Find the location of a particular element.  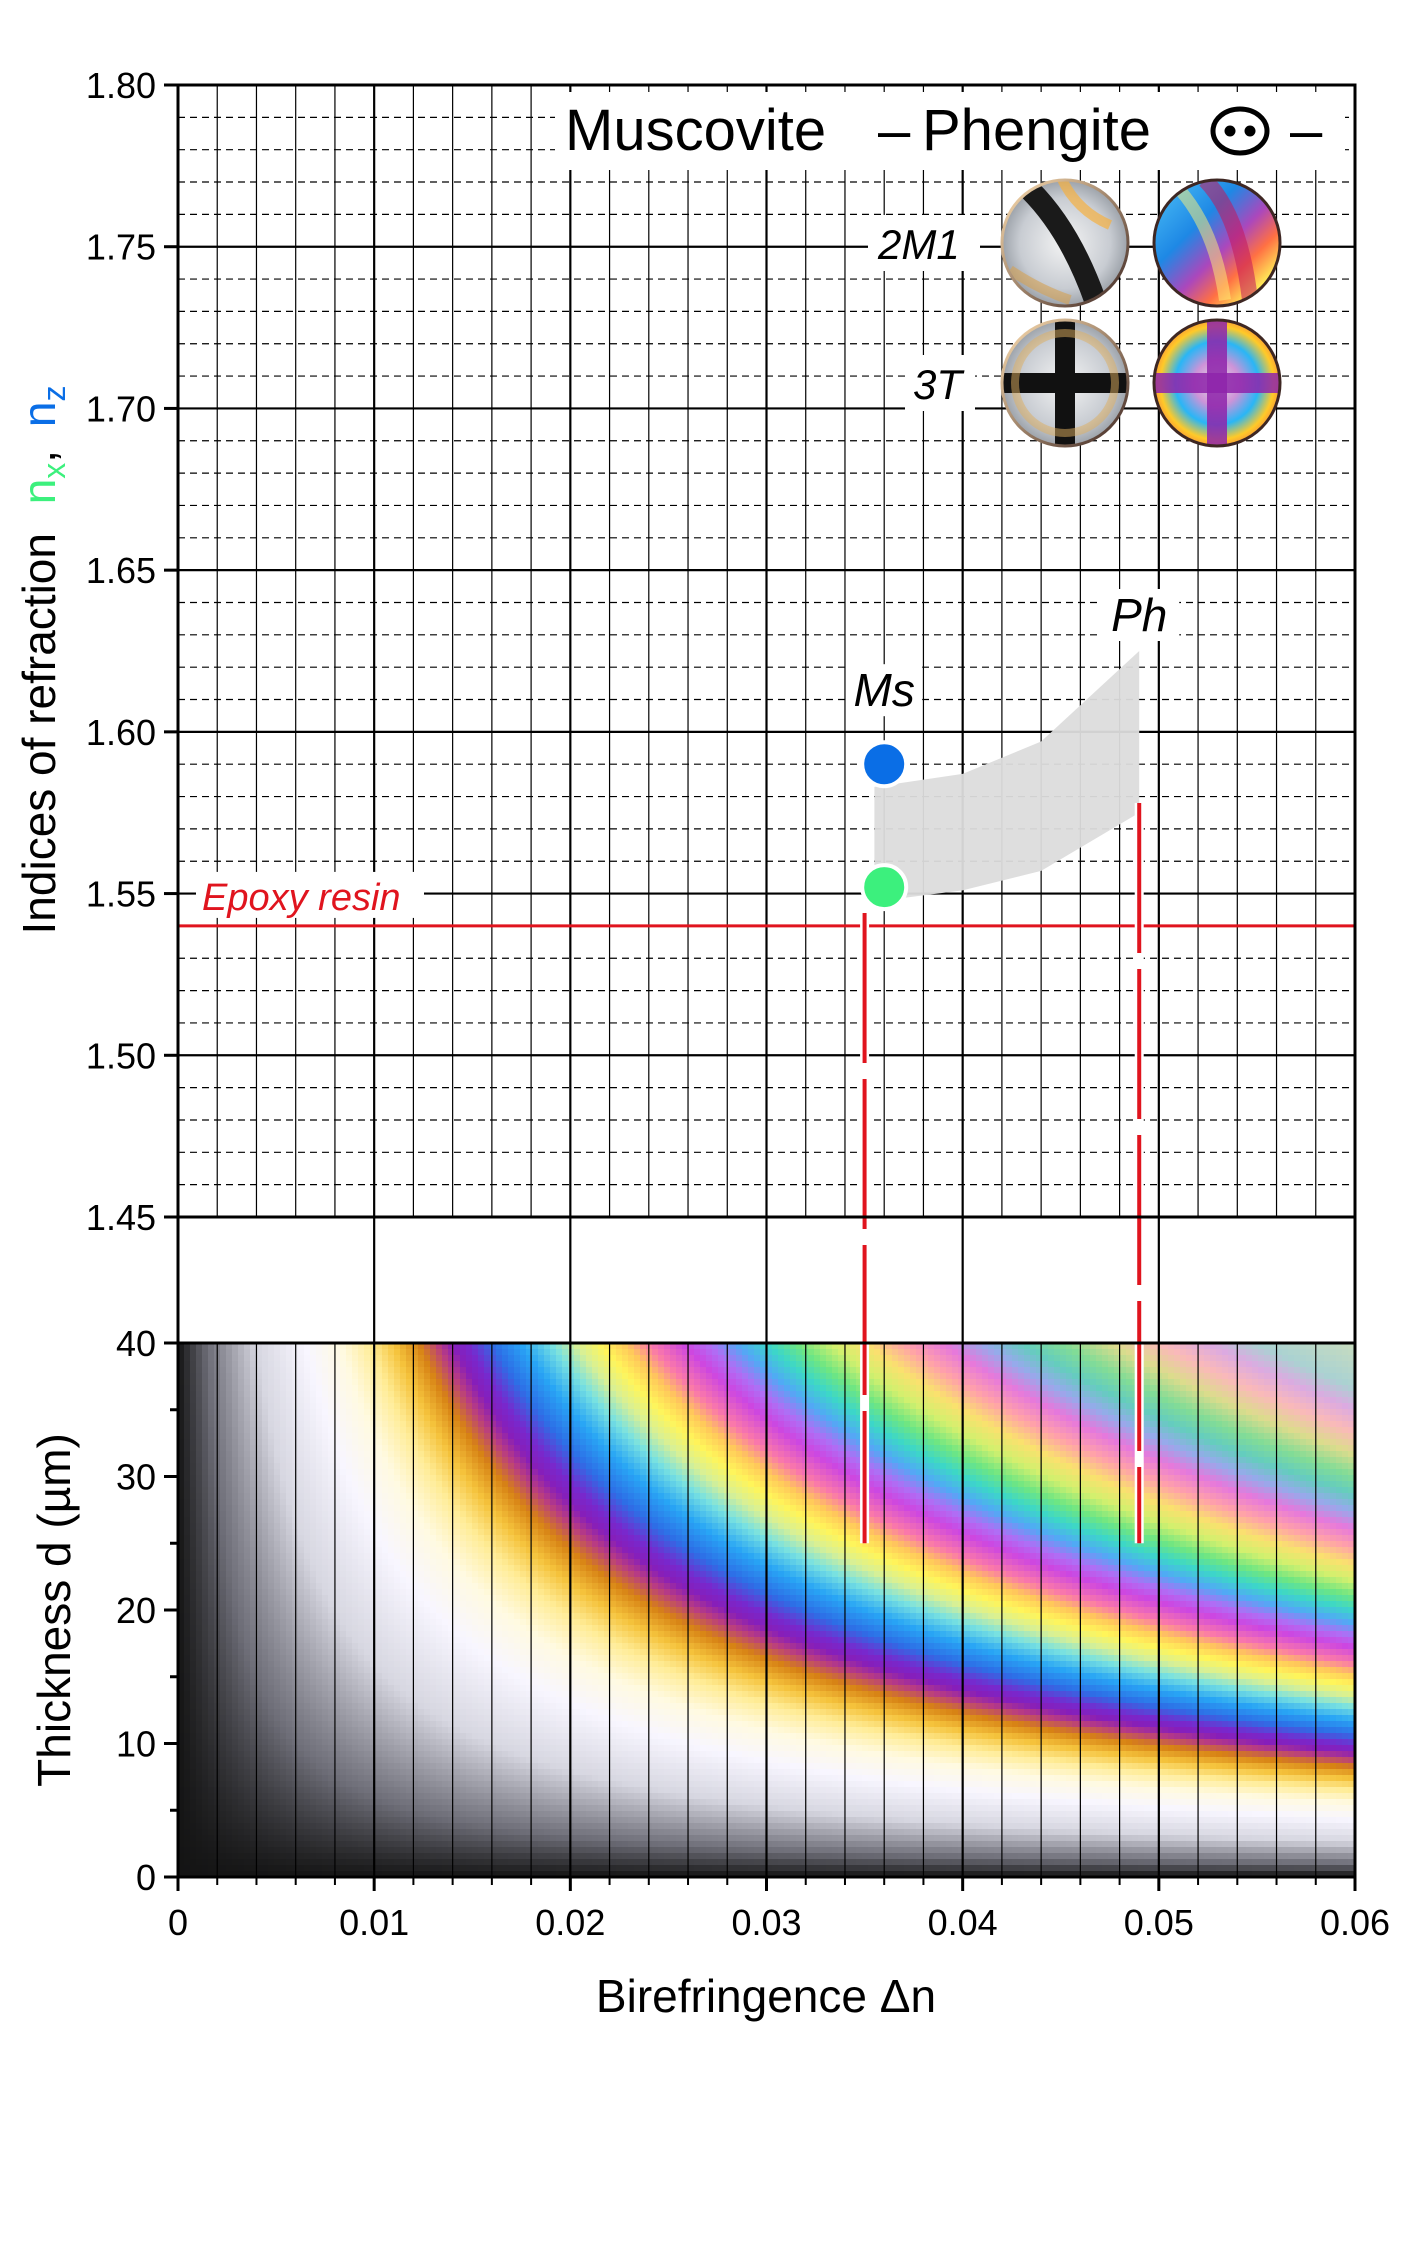

lower-y-tick-label: 30 is located at coordinates (136, 1477).